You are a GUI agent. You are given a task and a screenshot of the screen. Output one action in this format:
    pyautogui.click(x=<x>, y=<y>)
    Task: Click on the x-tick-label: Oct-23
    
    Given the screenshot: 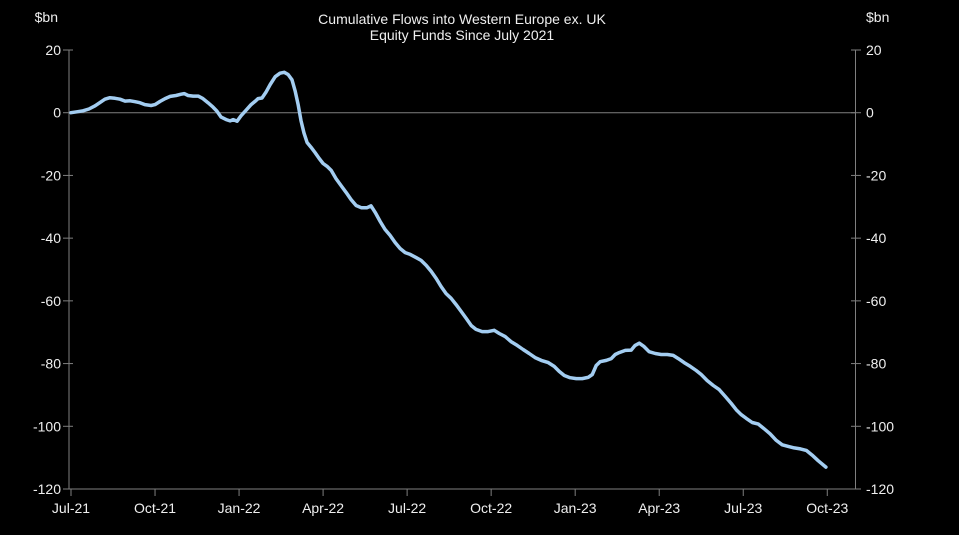 What is the action you would take?
    pyautogui.click(x=827, y=508)
    